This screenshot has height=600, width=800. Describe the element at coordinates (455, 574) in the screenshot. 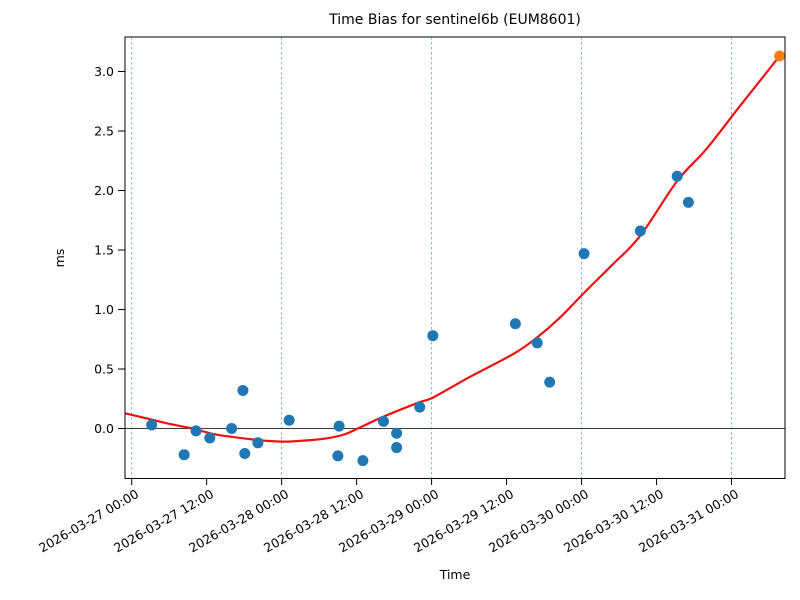

I see `x-axis-label: Time` at that location.